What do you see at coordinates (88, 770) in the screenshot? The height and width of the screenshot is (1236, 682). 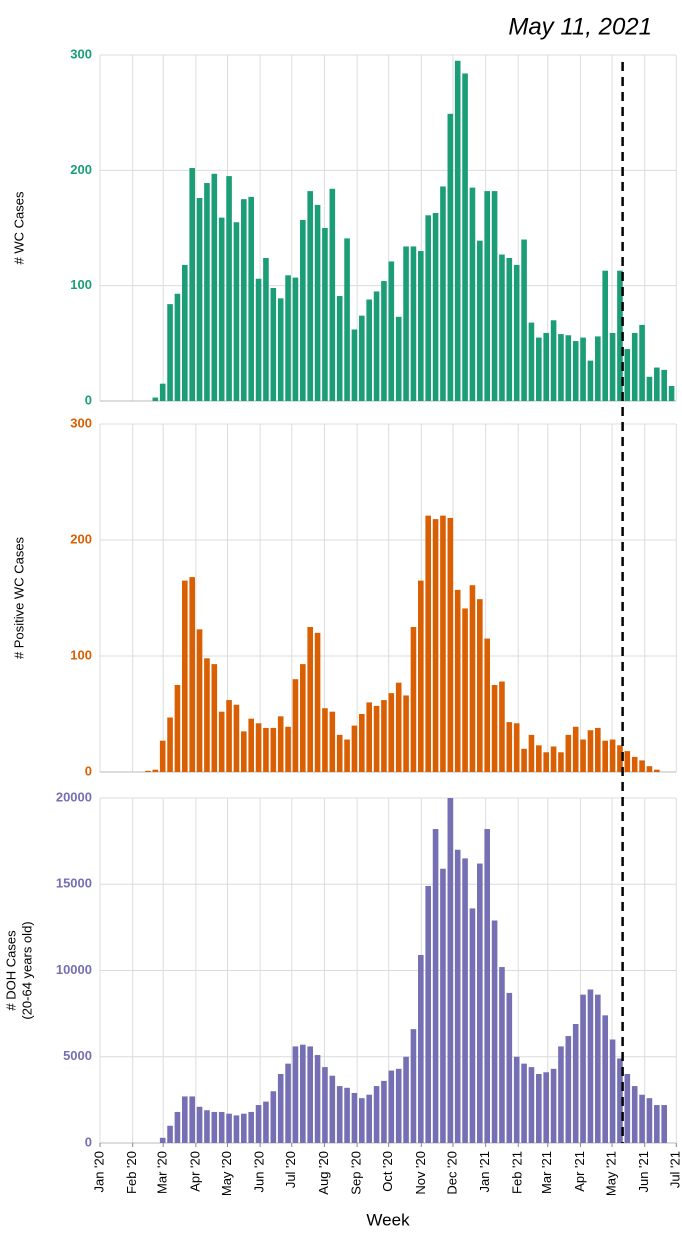 I see `y-tick-label: 0` at bounding box center [88, 770].